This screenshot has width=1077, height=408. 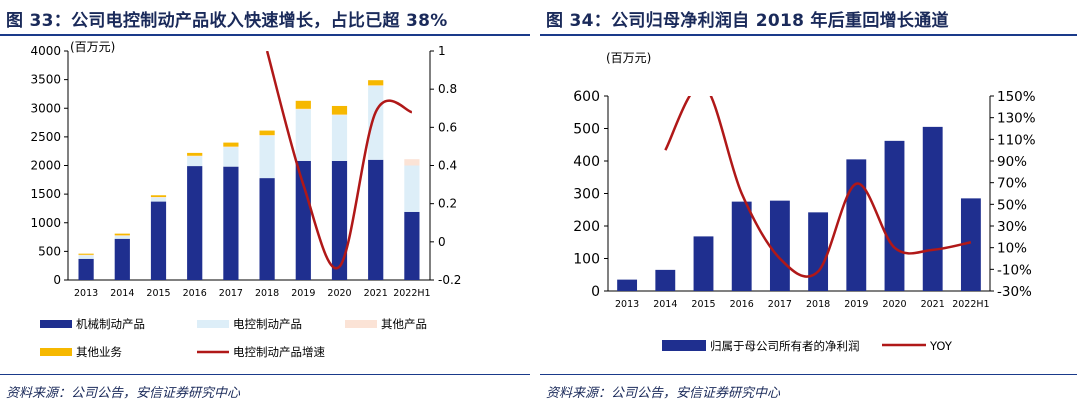 I want to click on right-y2-tick-label: 110%, so click(x=1016, y=140).